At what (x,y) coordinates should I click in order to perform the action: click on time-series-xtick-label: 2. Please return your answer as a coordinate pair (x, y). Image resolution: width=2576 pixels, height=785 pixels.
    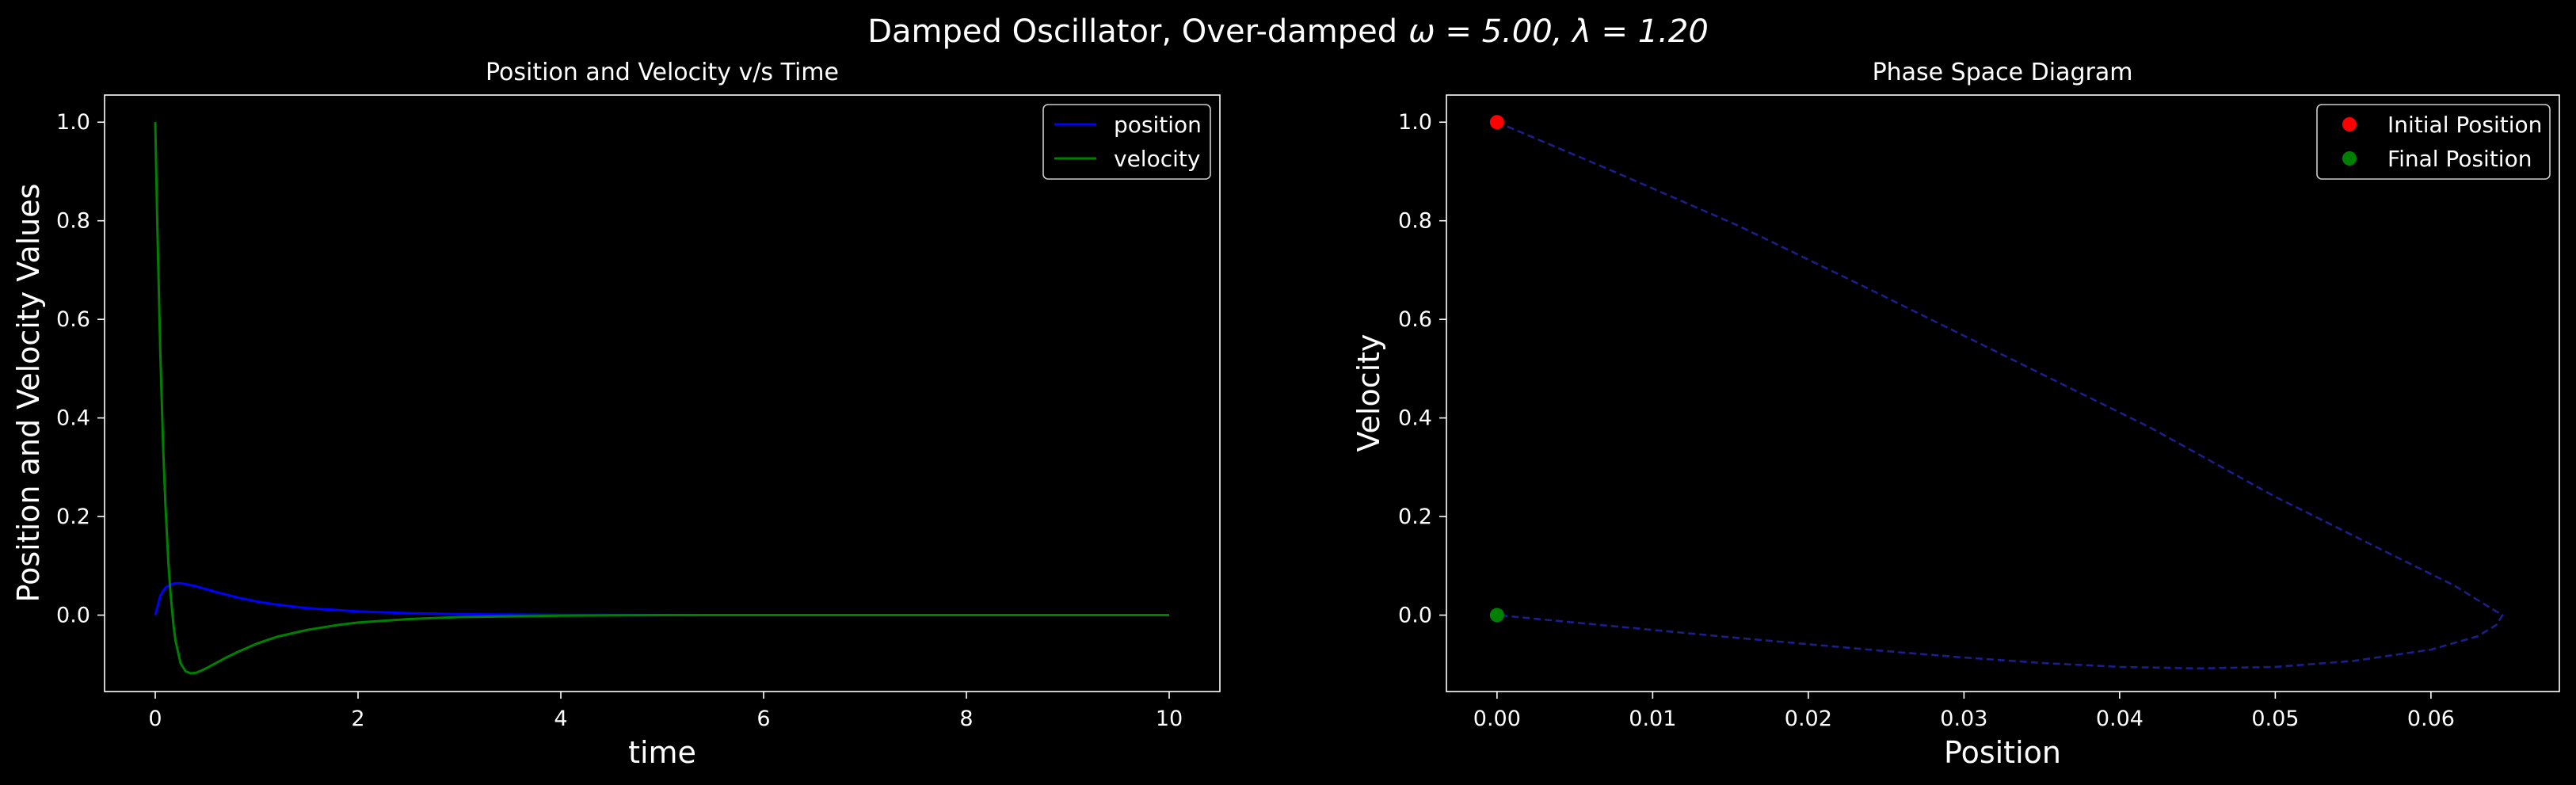
    Looking at the image, I should click on (357, 719).